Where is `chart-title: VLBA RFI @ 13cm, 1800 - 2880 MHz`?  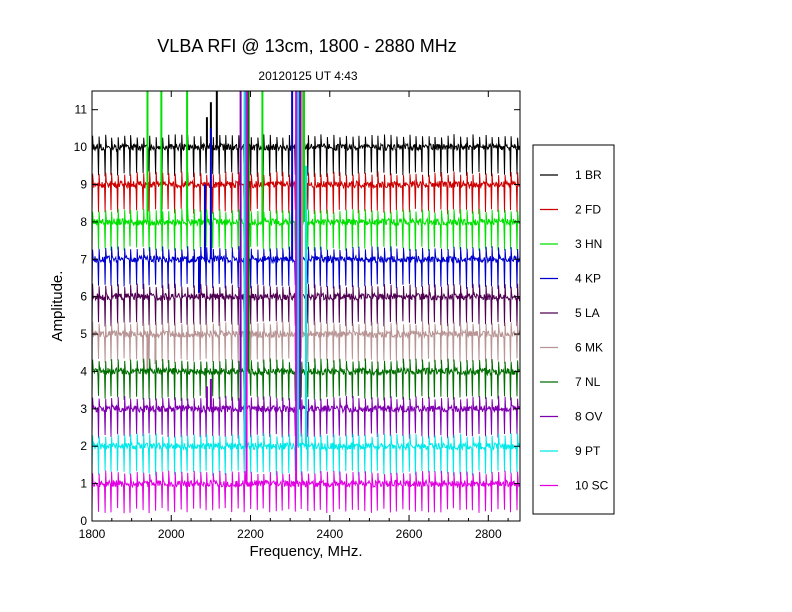 chart-title: VLBA RFI @ 13cm, 1800 - 2880 MHz is located at coordinates (306, 46).